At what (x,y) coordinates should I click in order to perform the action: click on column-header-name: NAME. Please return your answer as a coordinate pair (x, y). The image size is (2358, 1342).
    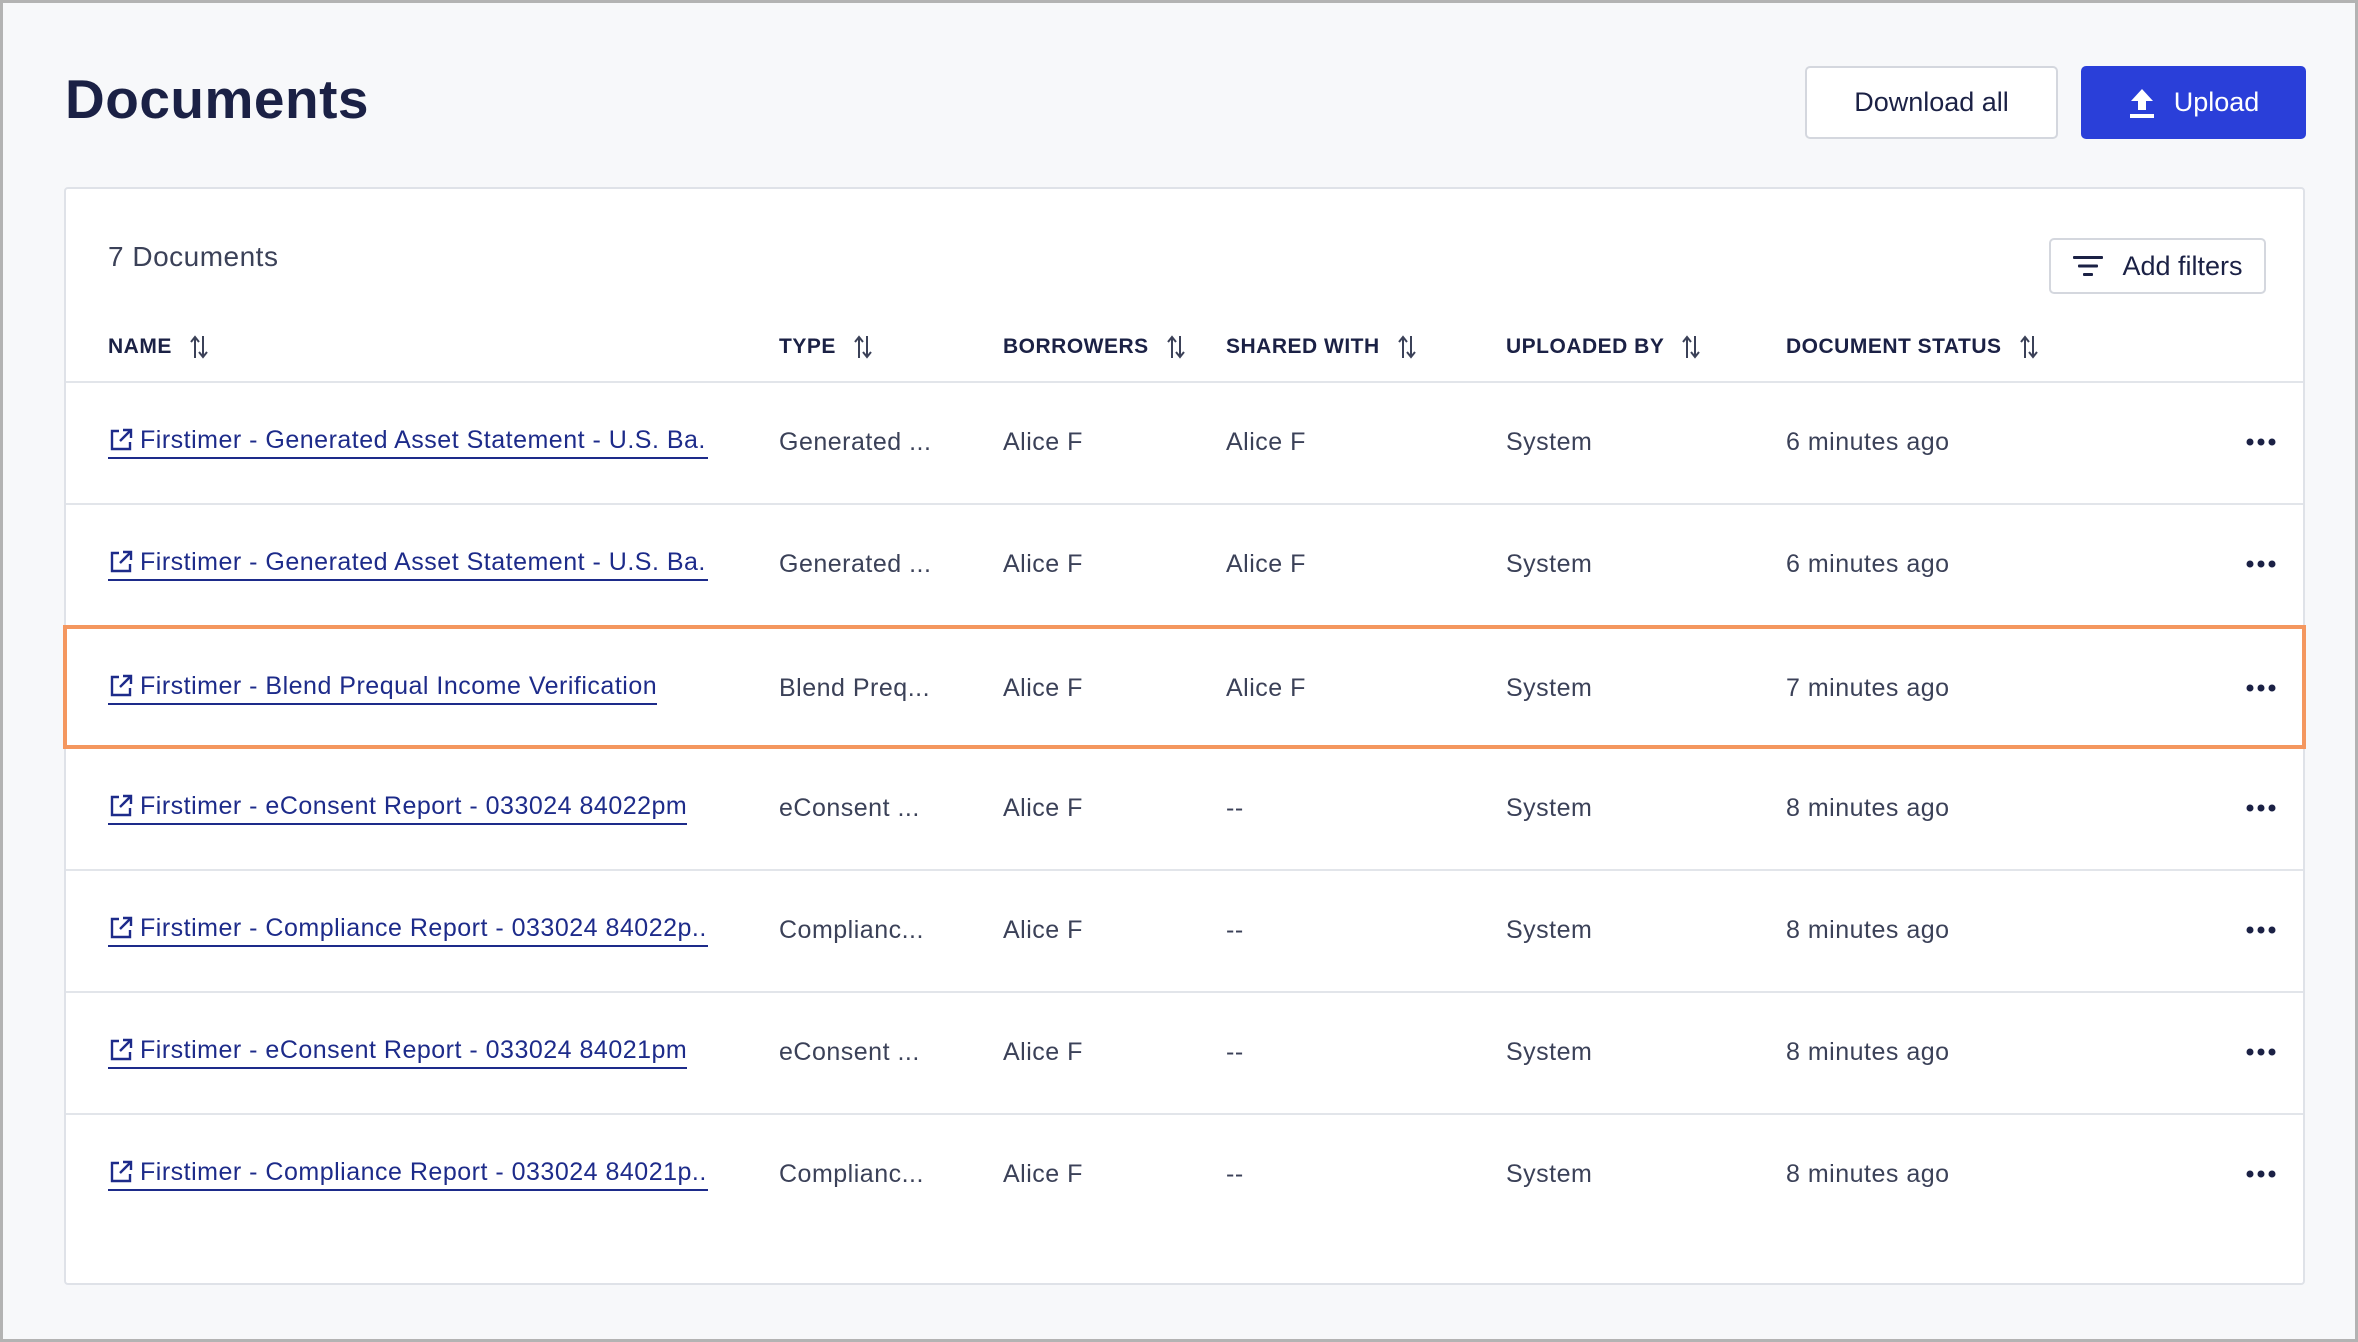
    Looking at the image, I should click on (159, 347).